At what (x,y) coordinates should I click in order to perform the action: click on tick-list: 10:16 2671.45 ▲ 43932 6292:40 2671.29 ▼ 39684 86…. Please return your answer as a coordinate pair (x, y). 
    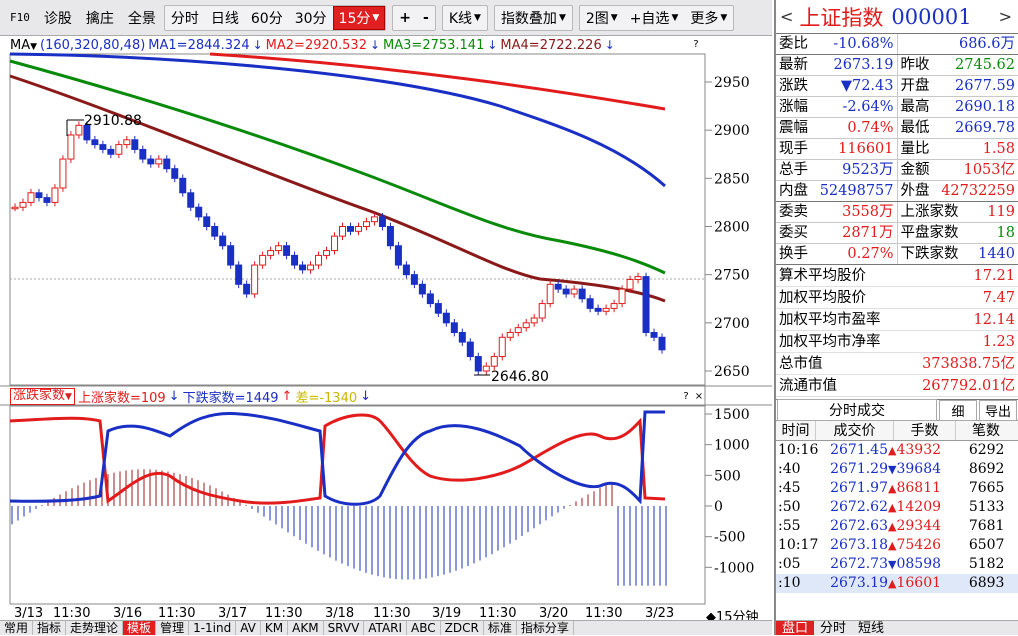
    Looking at the image, I should click on (897, 517).